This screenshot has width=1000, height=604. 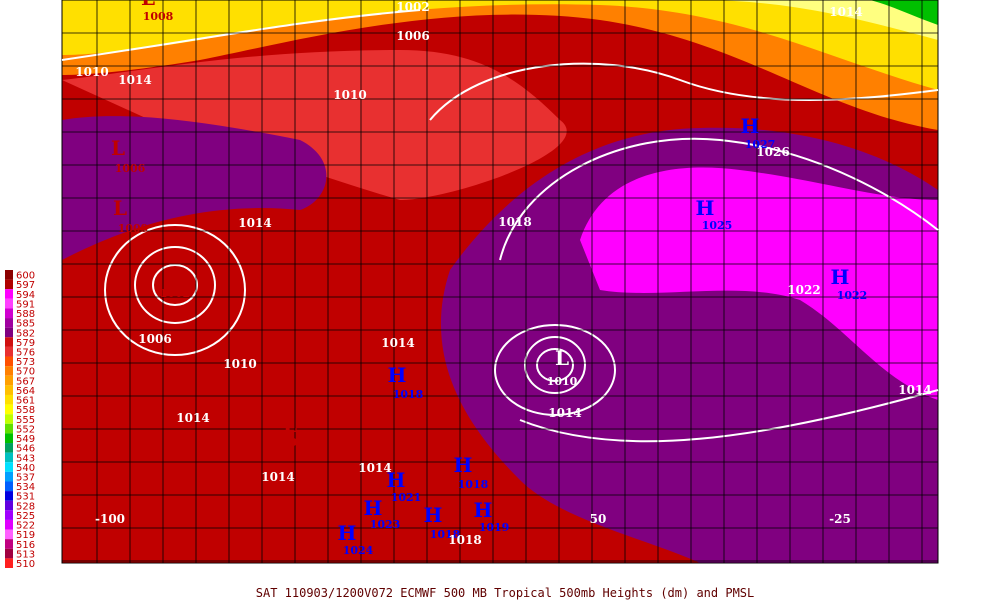 What do you see at coordinates (25, 391) in the screenshot?
I see `legend-label: 564` at bounding box center [25, 391].